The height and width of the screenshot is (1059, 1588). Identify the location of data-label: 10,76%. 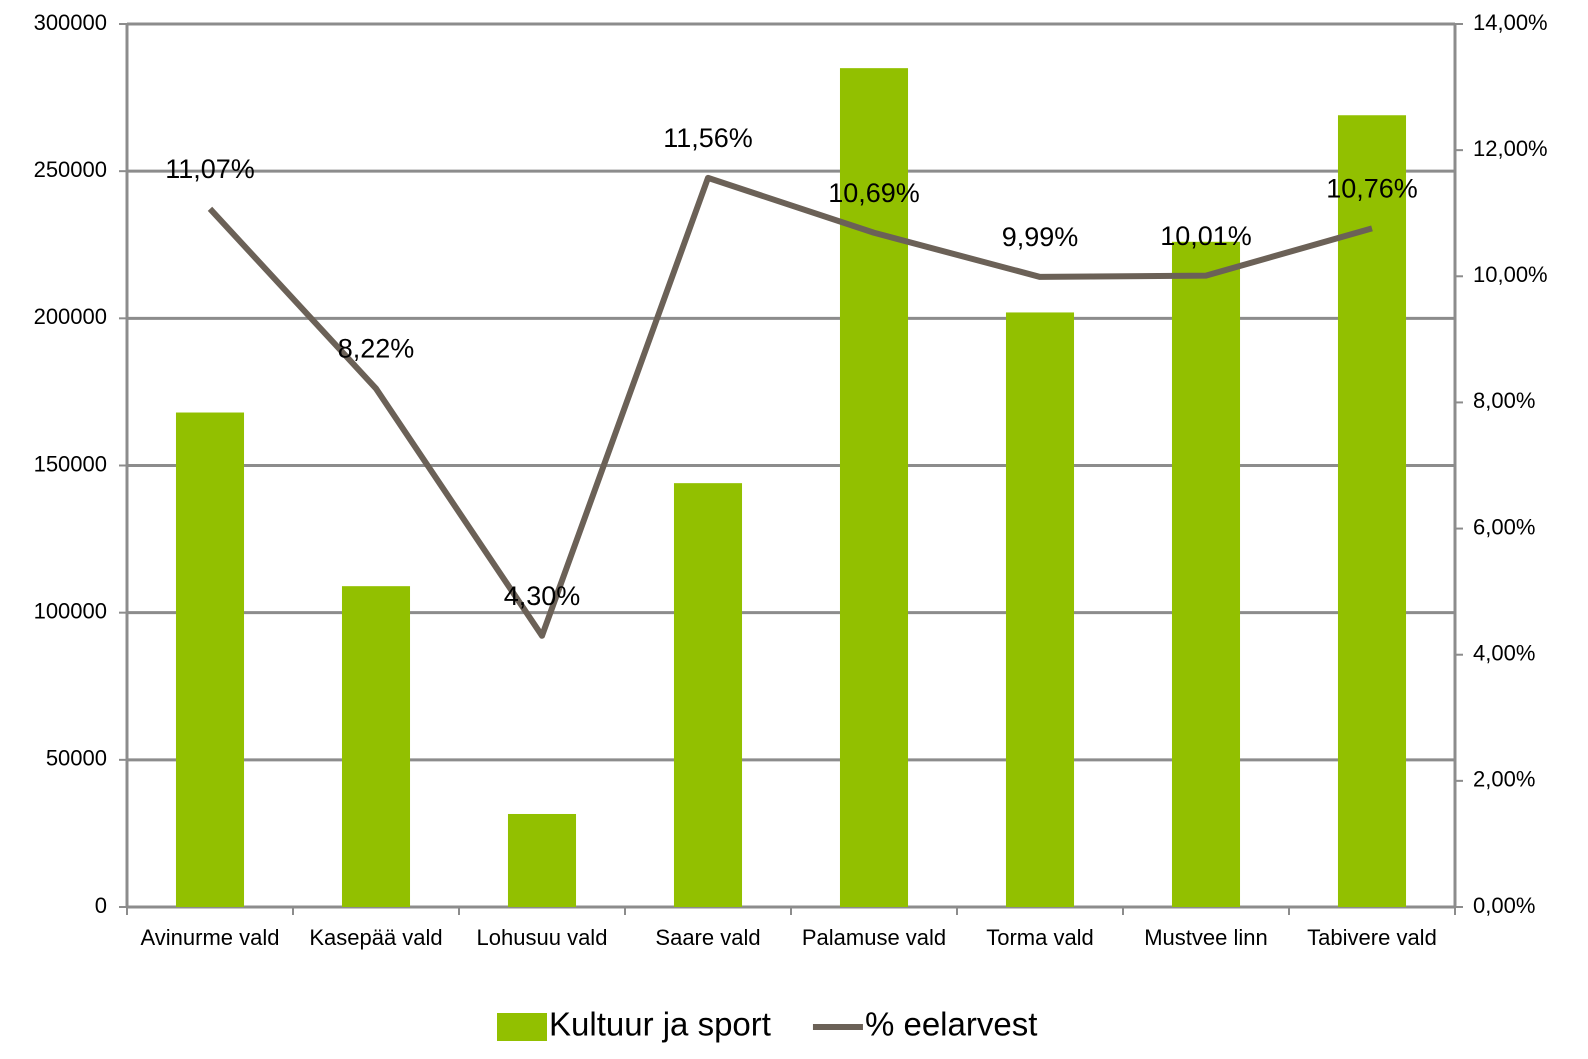
(1372, 188).